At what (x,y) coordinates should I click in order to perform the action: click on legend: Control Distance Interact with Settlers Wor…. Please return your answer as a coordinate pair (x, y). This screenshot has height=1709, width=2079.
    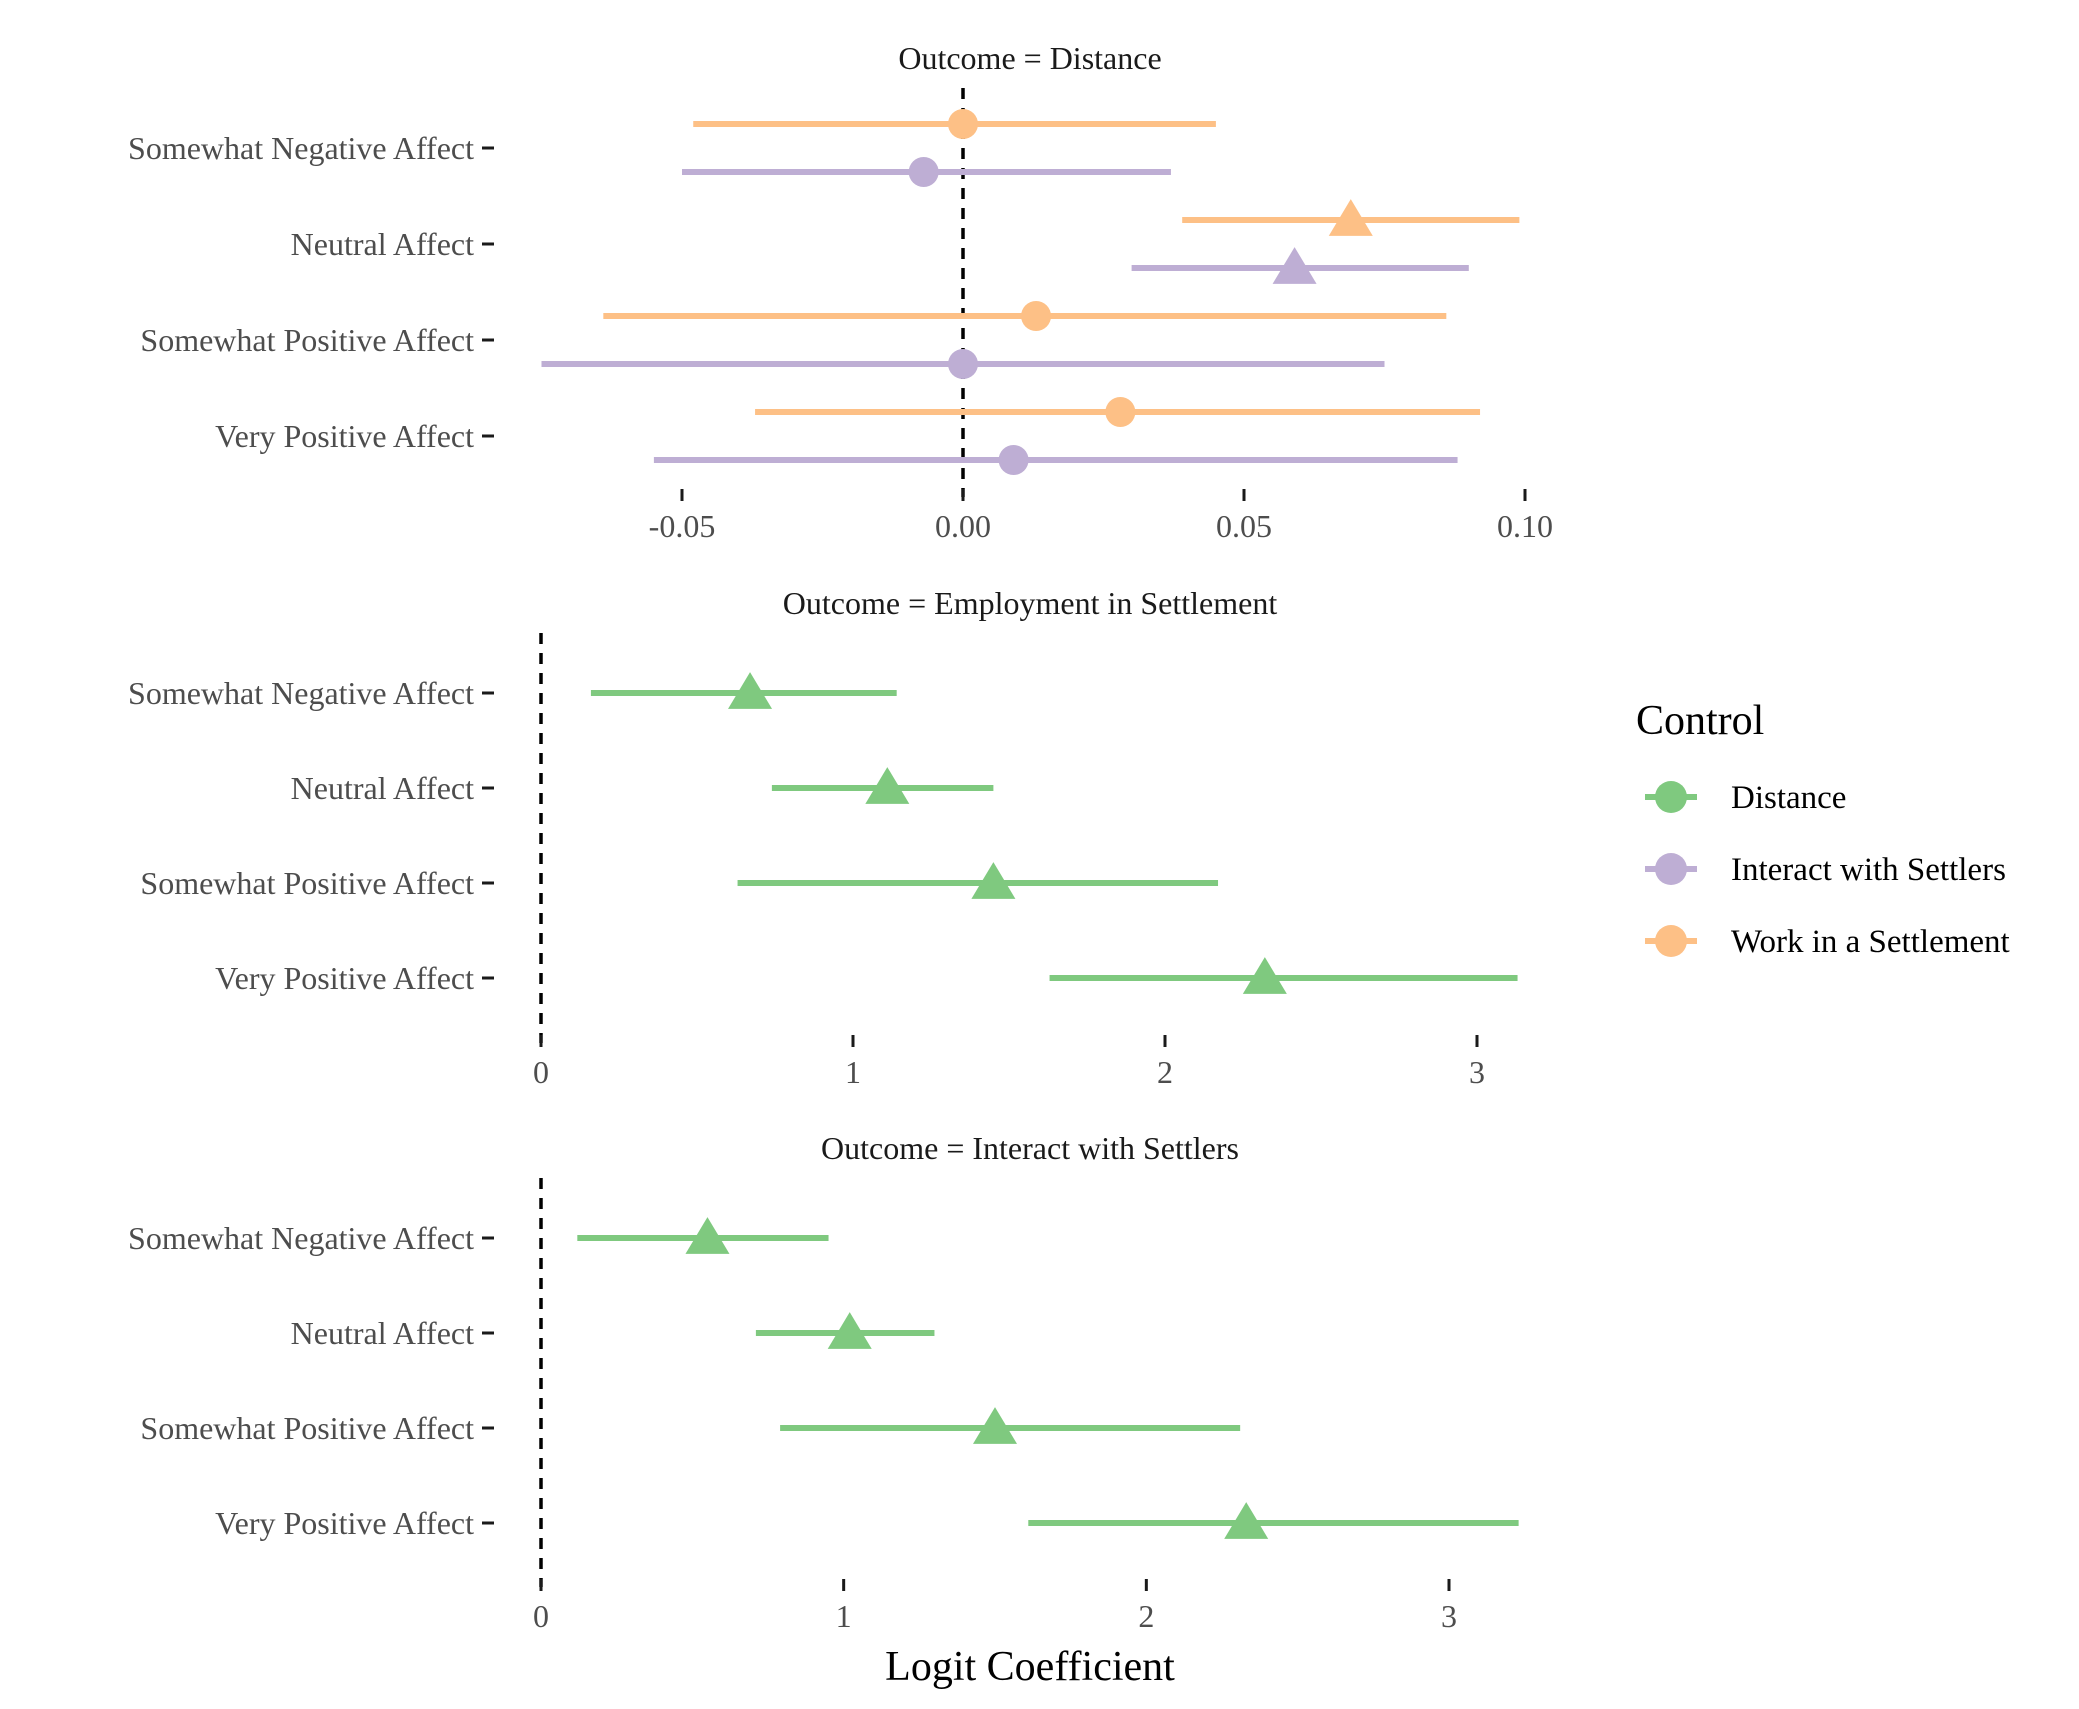
    Looking at the image, I should click on (1823, 829).